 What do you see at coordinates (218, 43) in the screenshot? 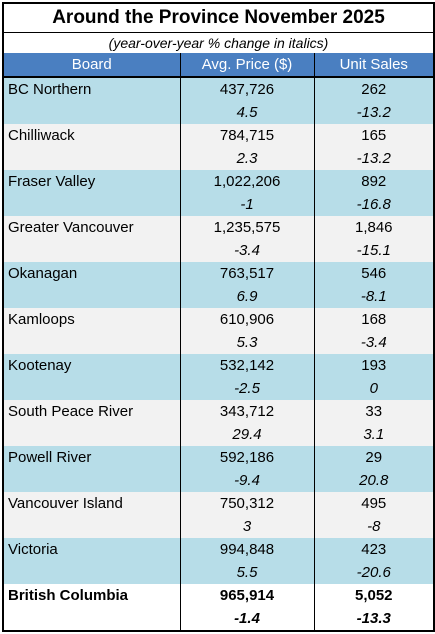
I see `subtitle: (year-over-year % change in italics)` at bounding box center [218, 43].